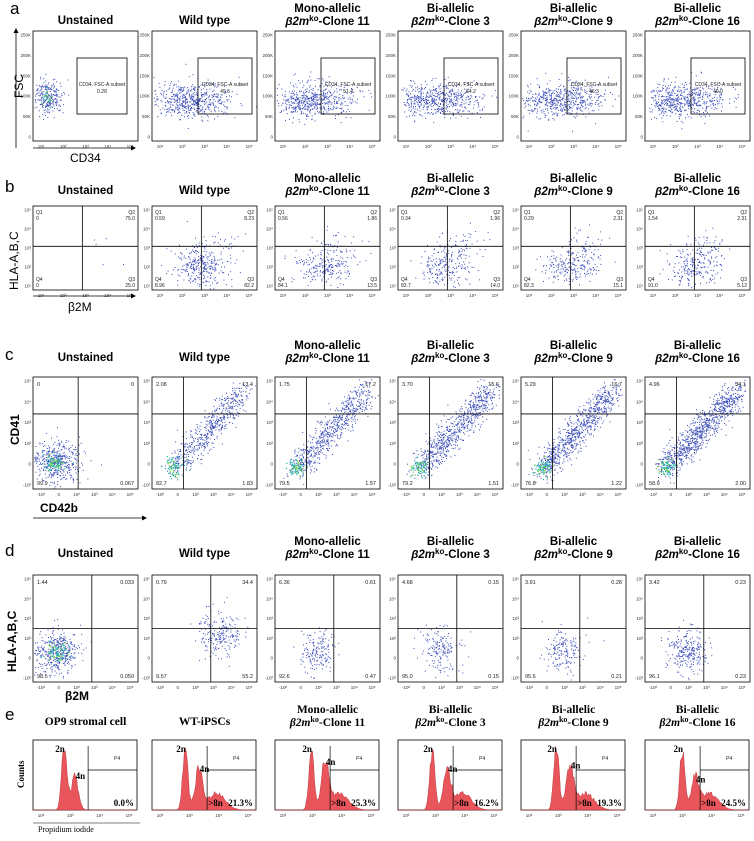  I want to click on q2-value: 2.31, so click(618, 219).